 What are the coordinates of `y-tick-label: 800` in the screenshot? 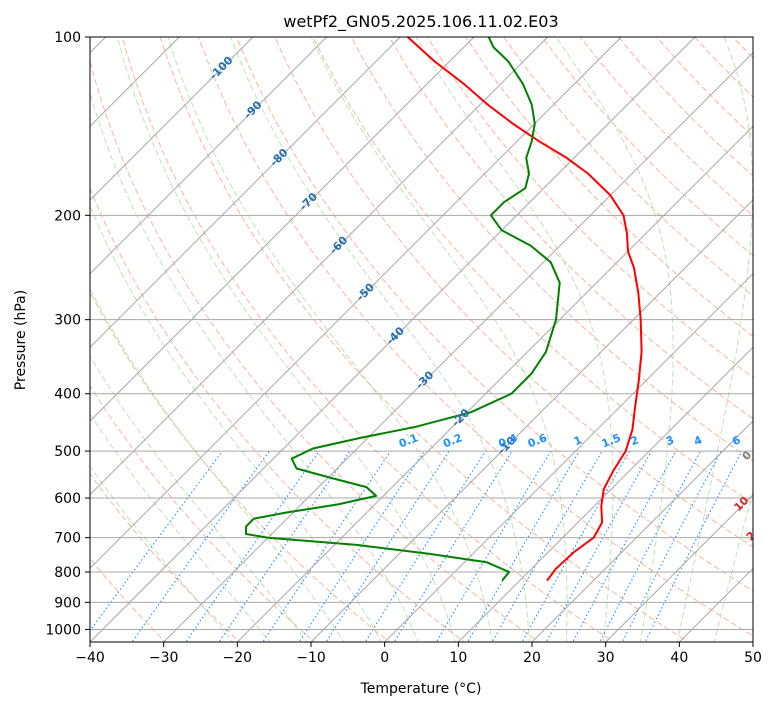 It's located at (67, 573).